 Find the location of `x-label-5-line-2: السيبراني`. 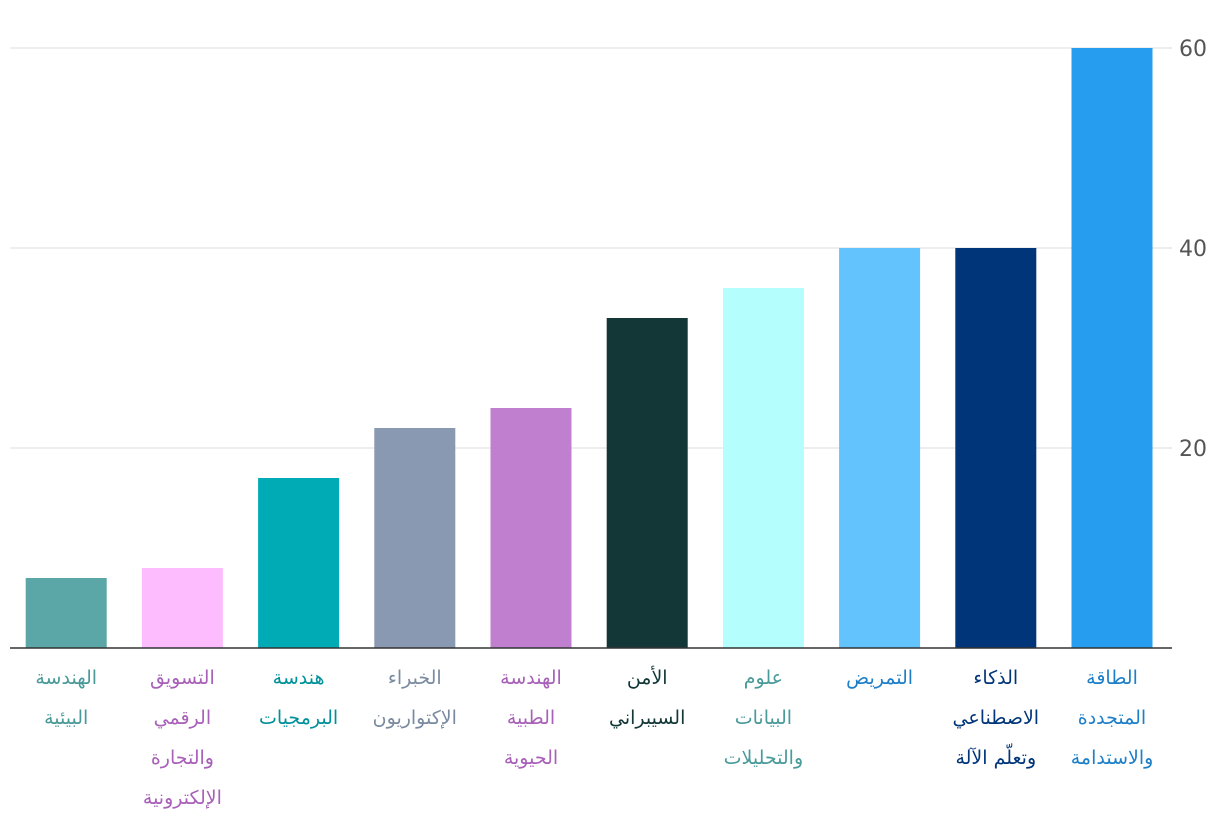

x-label-5-line-2: السيبراني is located at coordinates (647, 718).